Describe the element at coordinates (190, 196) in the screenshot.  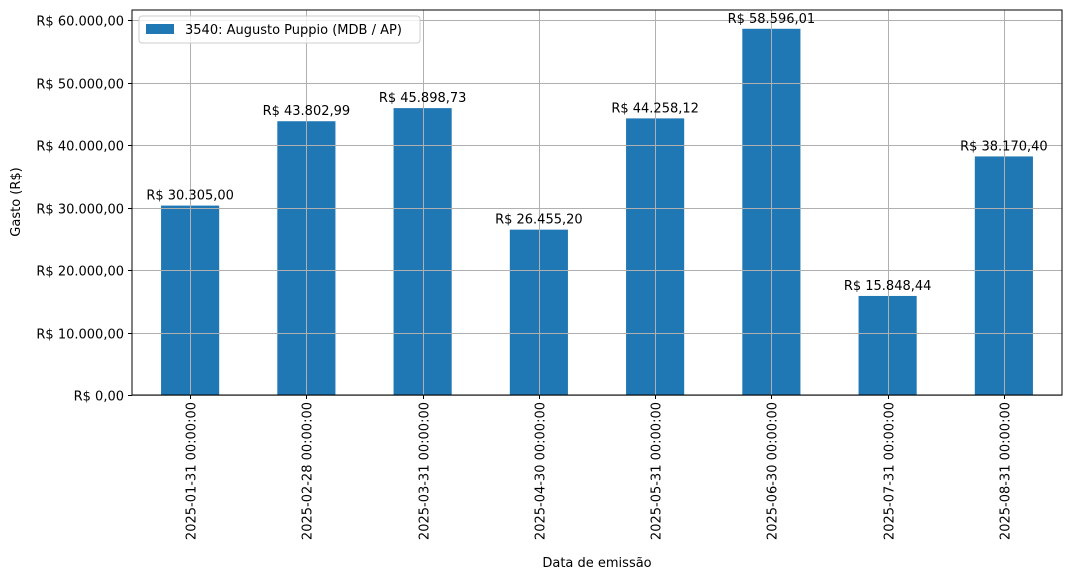
I see `bar-value-label: R$ 30.305,00` at that location.